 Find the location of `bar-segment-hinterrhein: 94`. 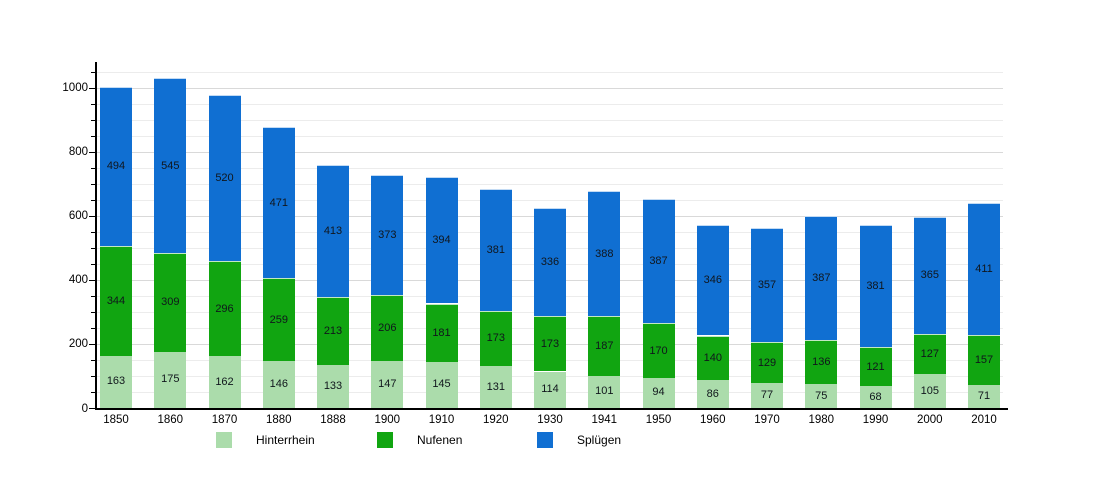

bar-segment-hinterrhein: 94 is located at coordinates (658, 392).